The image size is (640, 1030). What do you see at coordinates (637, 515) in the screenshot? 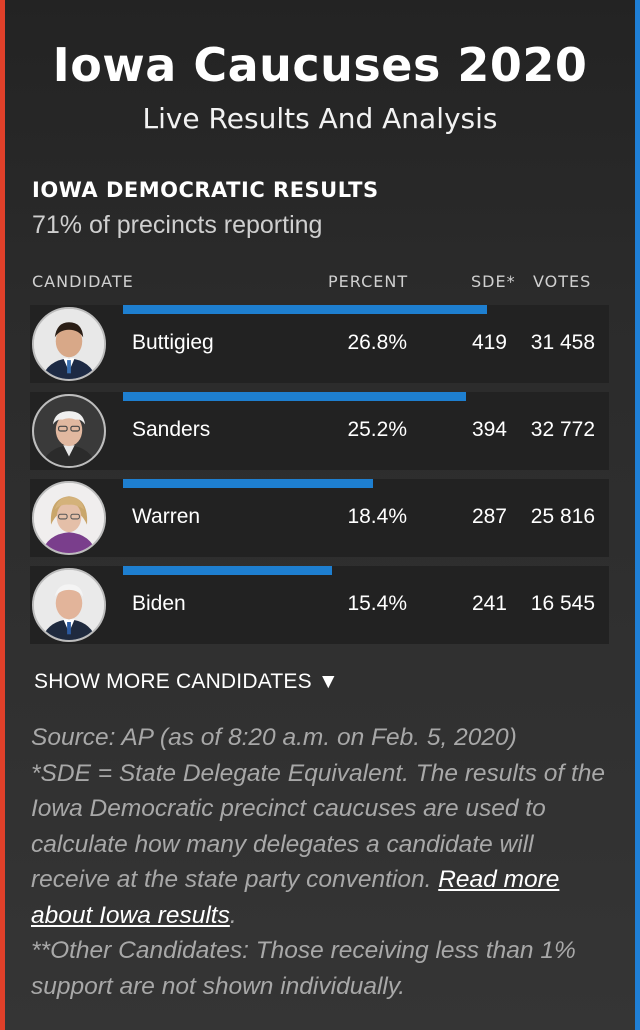
I see `right-accent-stripe` at bounding box center [637, 515].